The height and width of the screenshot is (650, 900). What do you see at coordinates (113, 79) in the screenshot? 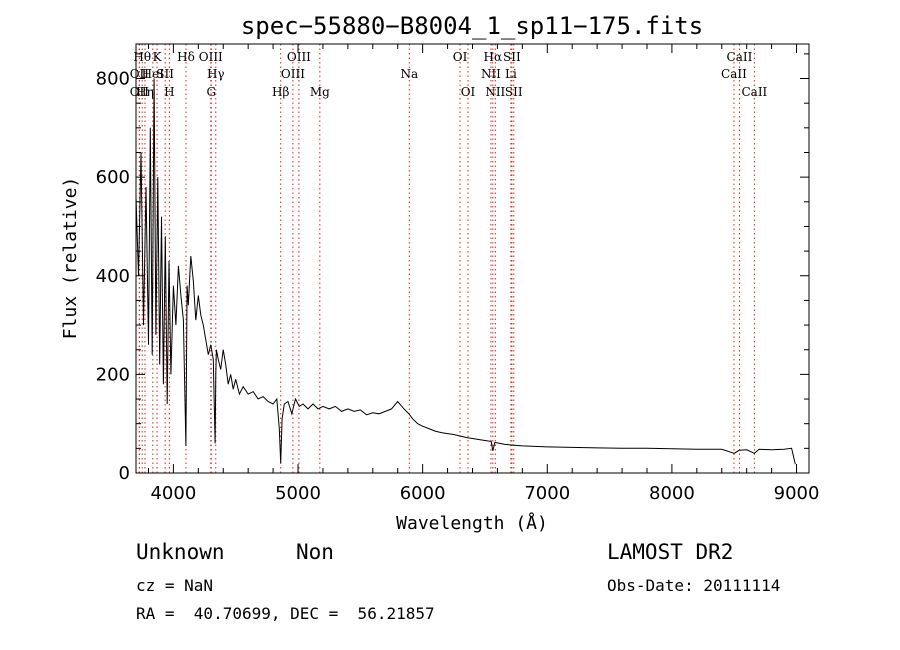
I see `y-tick-label: 800` at bounding box center [113, 79].